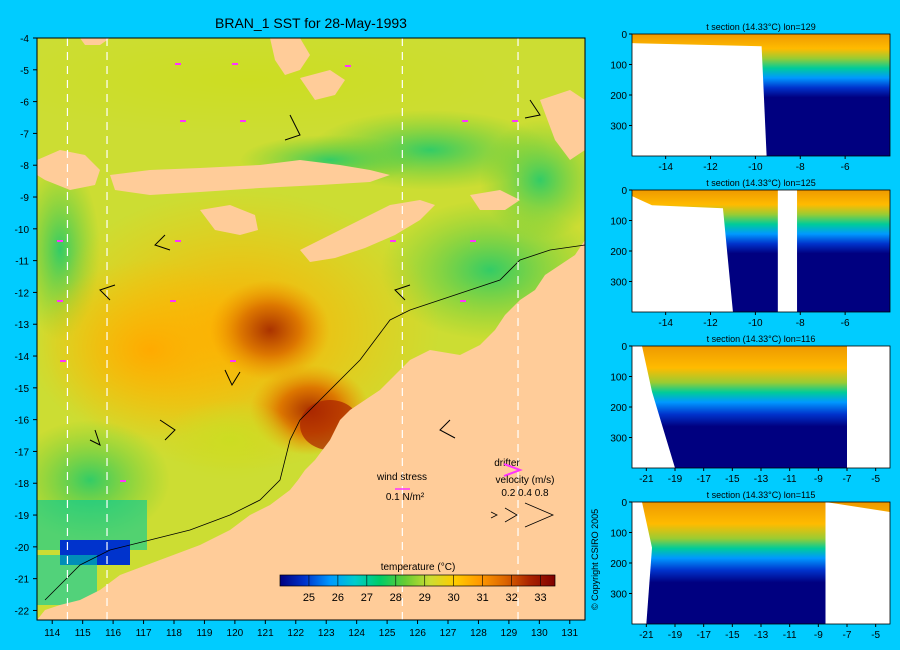  I want to click on section-x-label: -6, so click(845, 167).